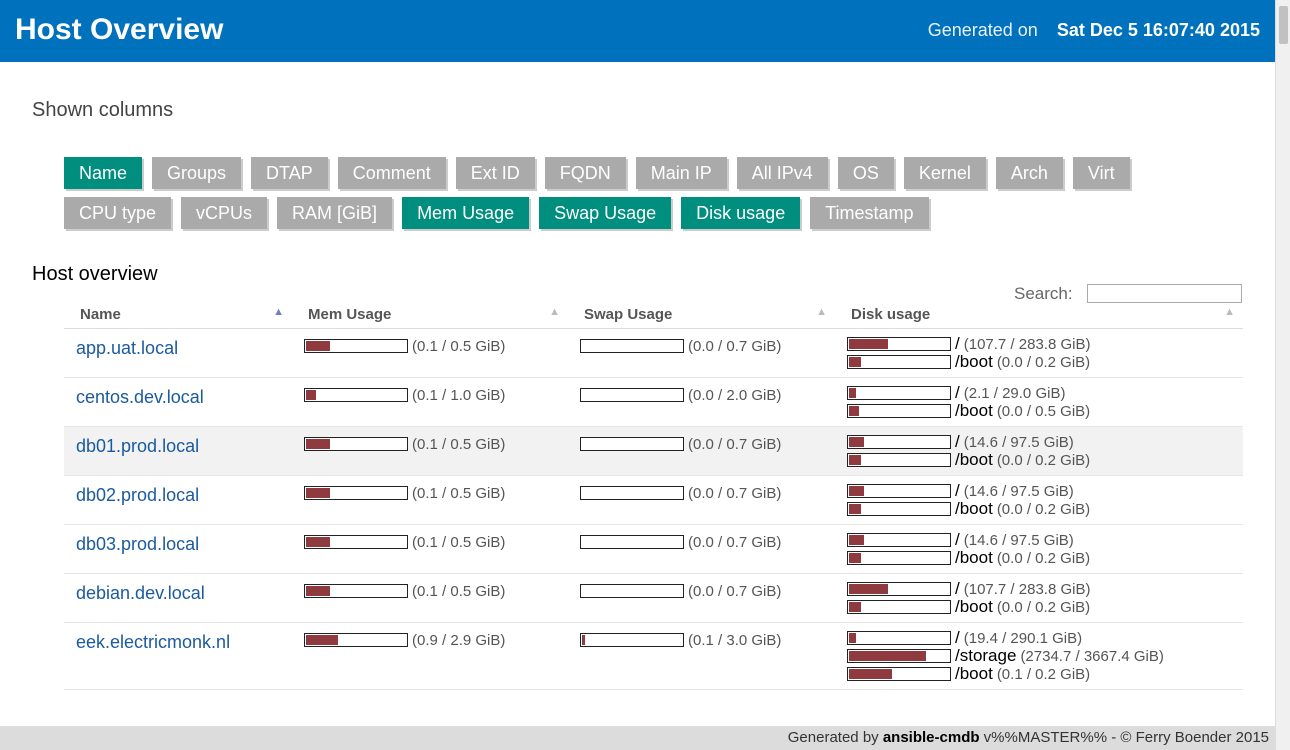 The width and height of the screenshot is (1290, 750). What do you see at coordinates (701, 314) in the screenshot?
I see `column-header-swap-usage: Swap Usage ▲` at bounding box center [701, 314].